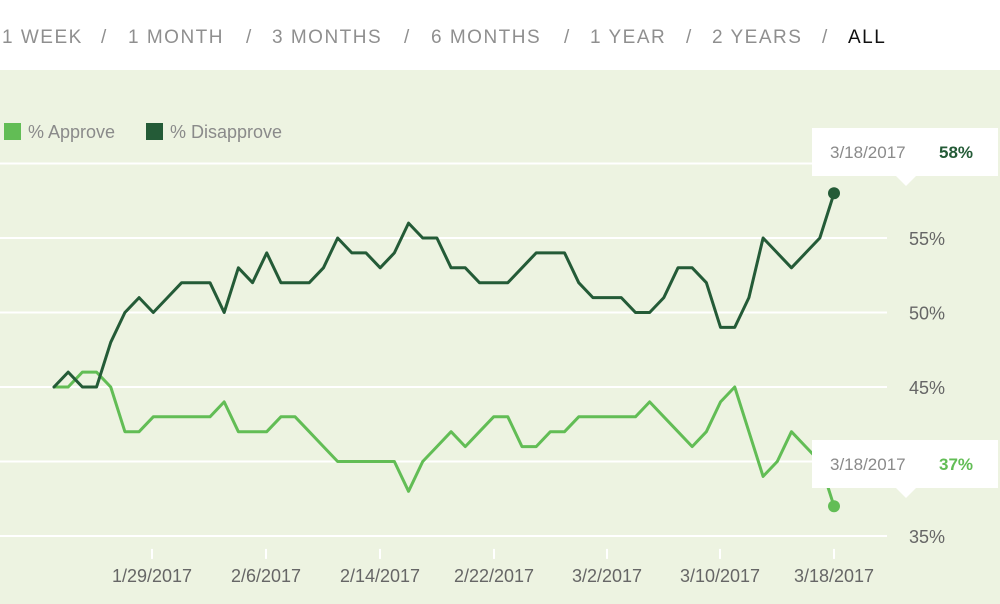  Describe the element at coordinates (927, 239) in the screenshot. I see `y-tick-label: 55%` at that location.